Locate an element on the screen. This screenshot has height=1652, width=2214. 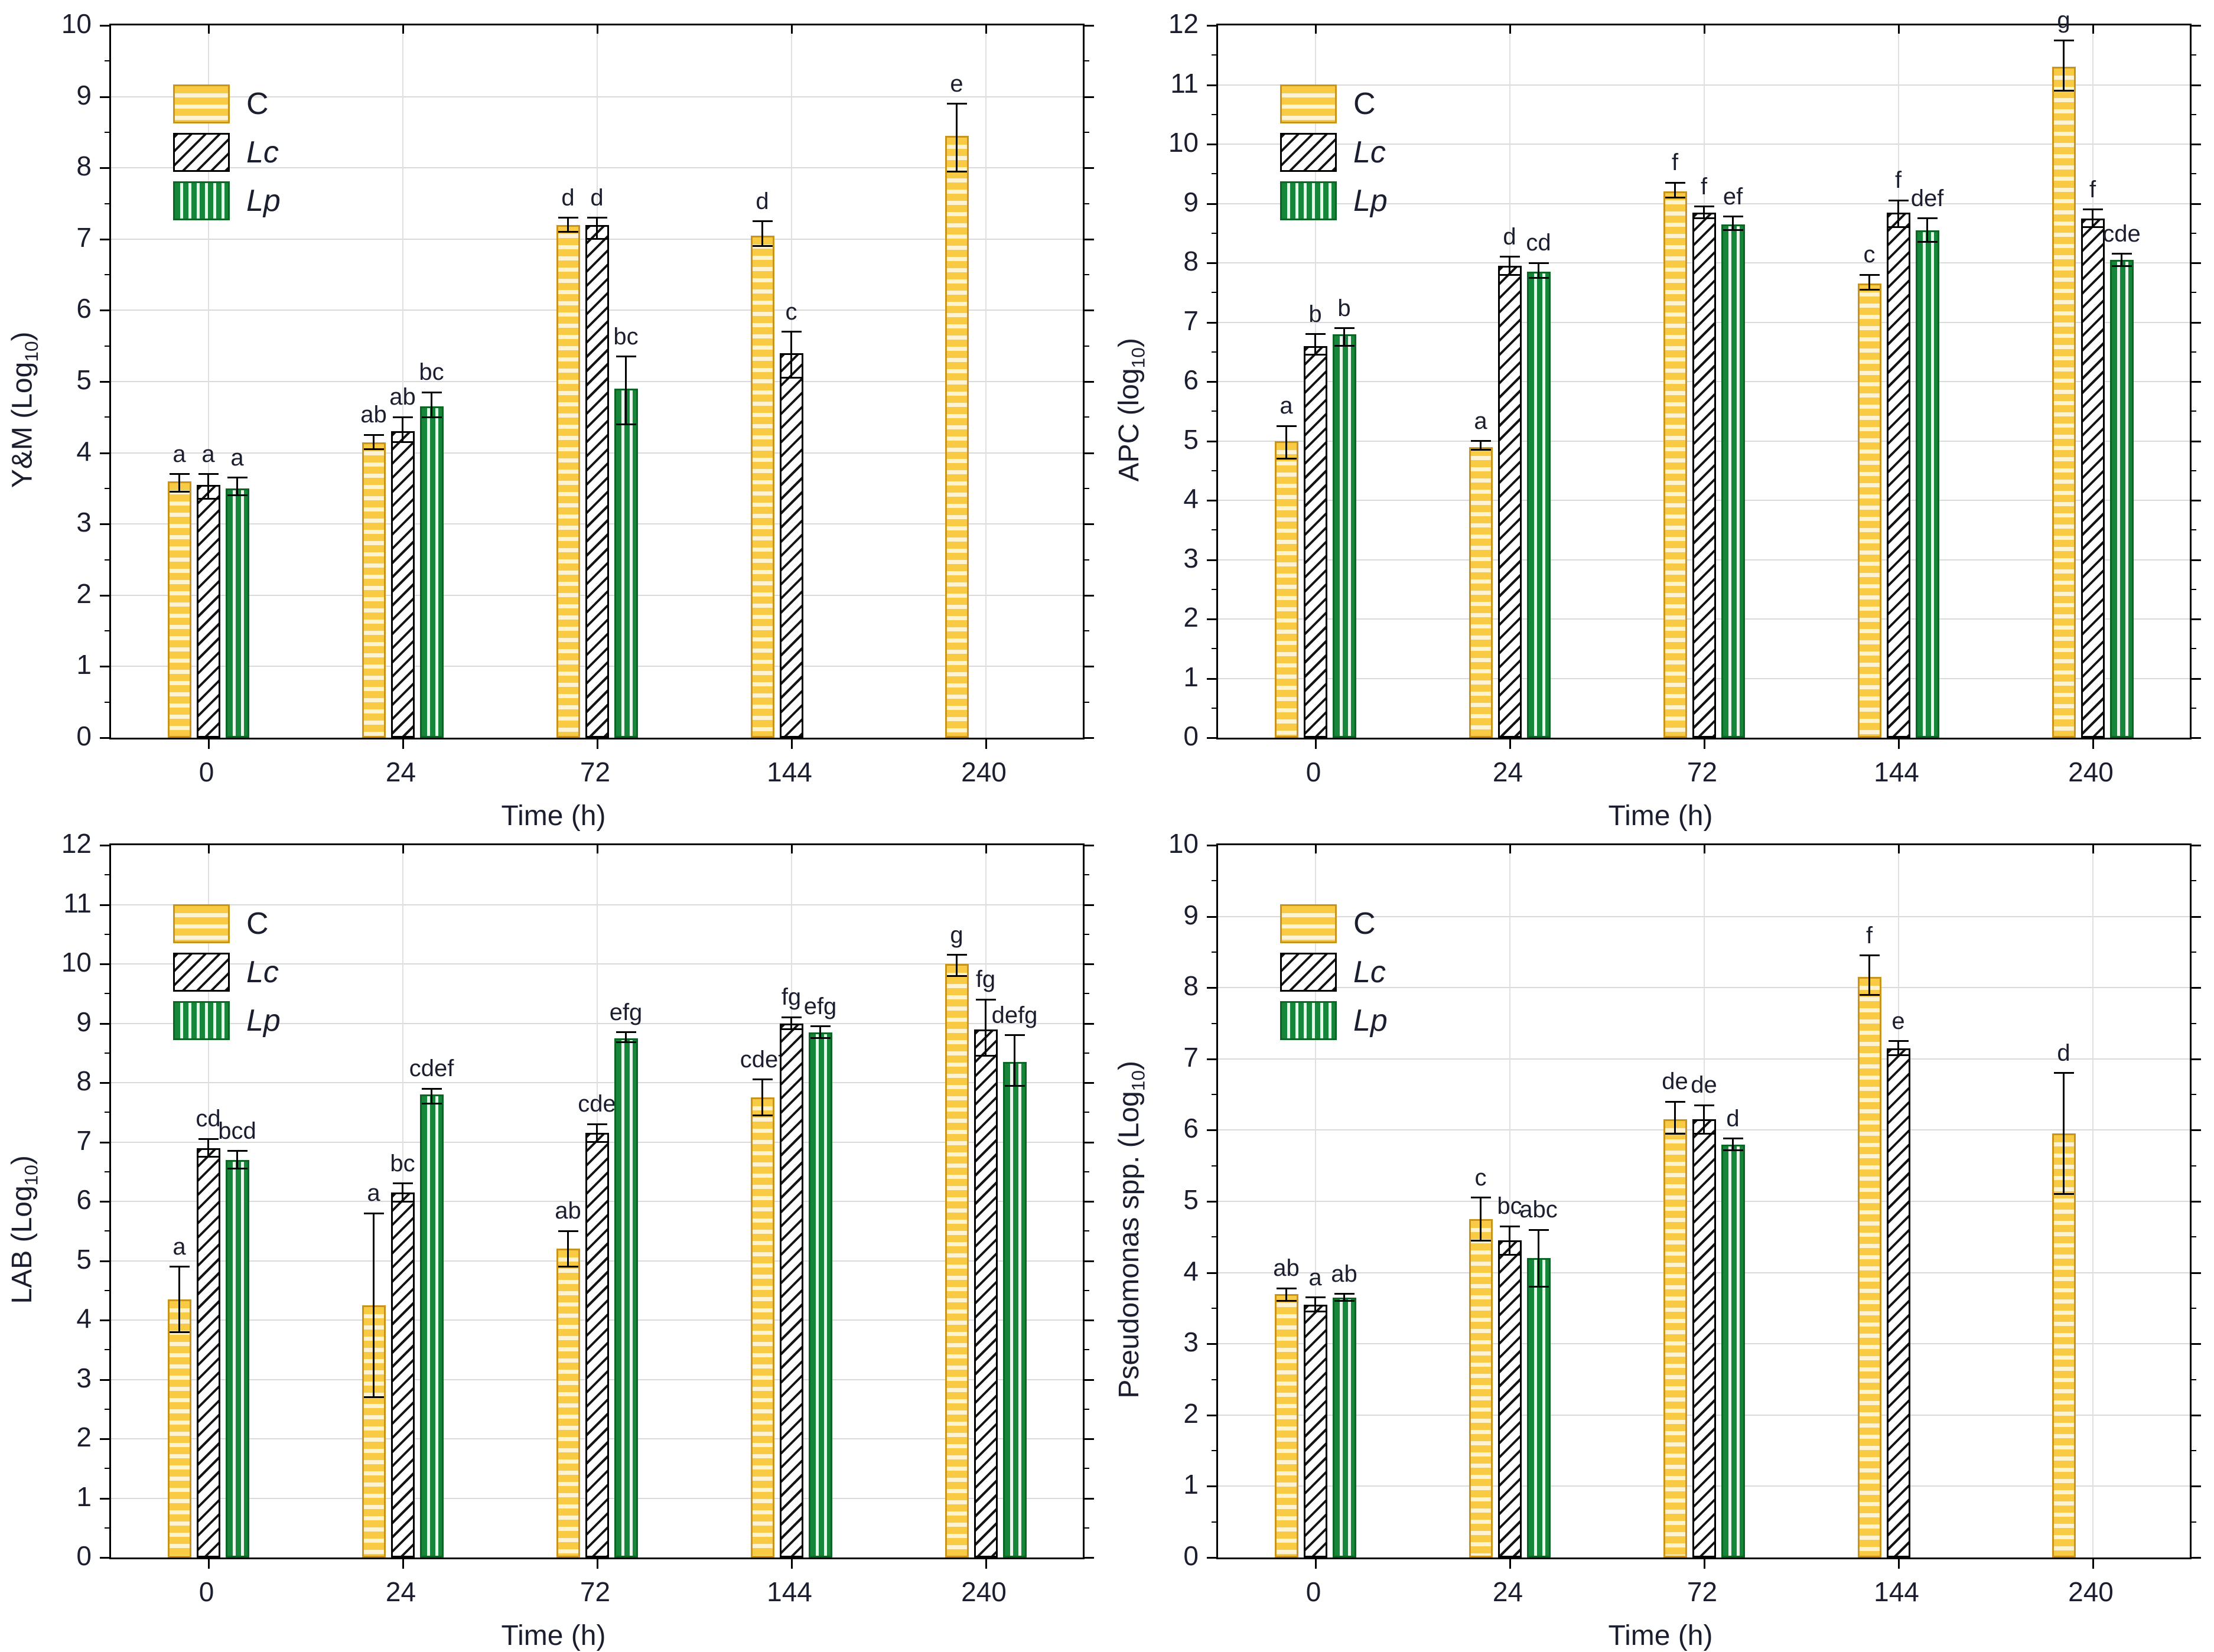
y-tick-label: 6 is located at coordinates (1191, 379).